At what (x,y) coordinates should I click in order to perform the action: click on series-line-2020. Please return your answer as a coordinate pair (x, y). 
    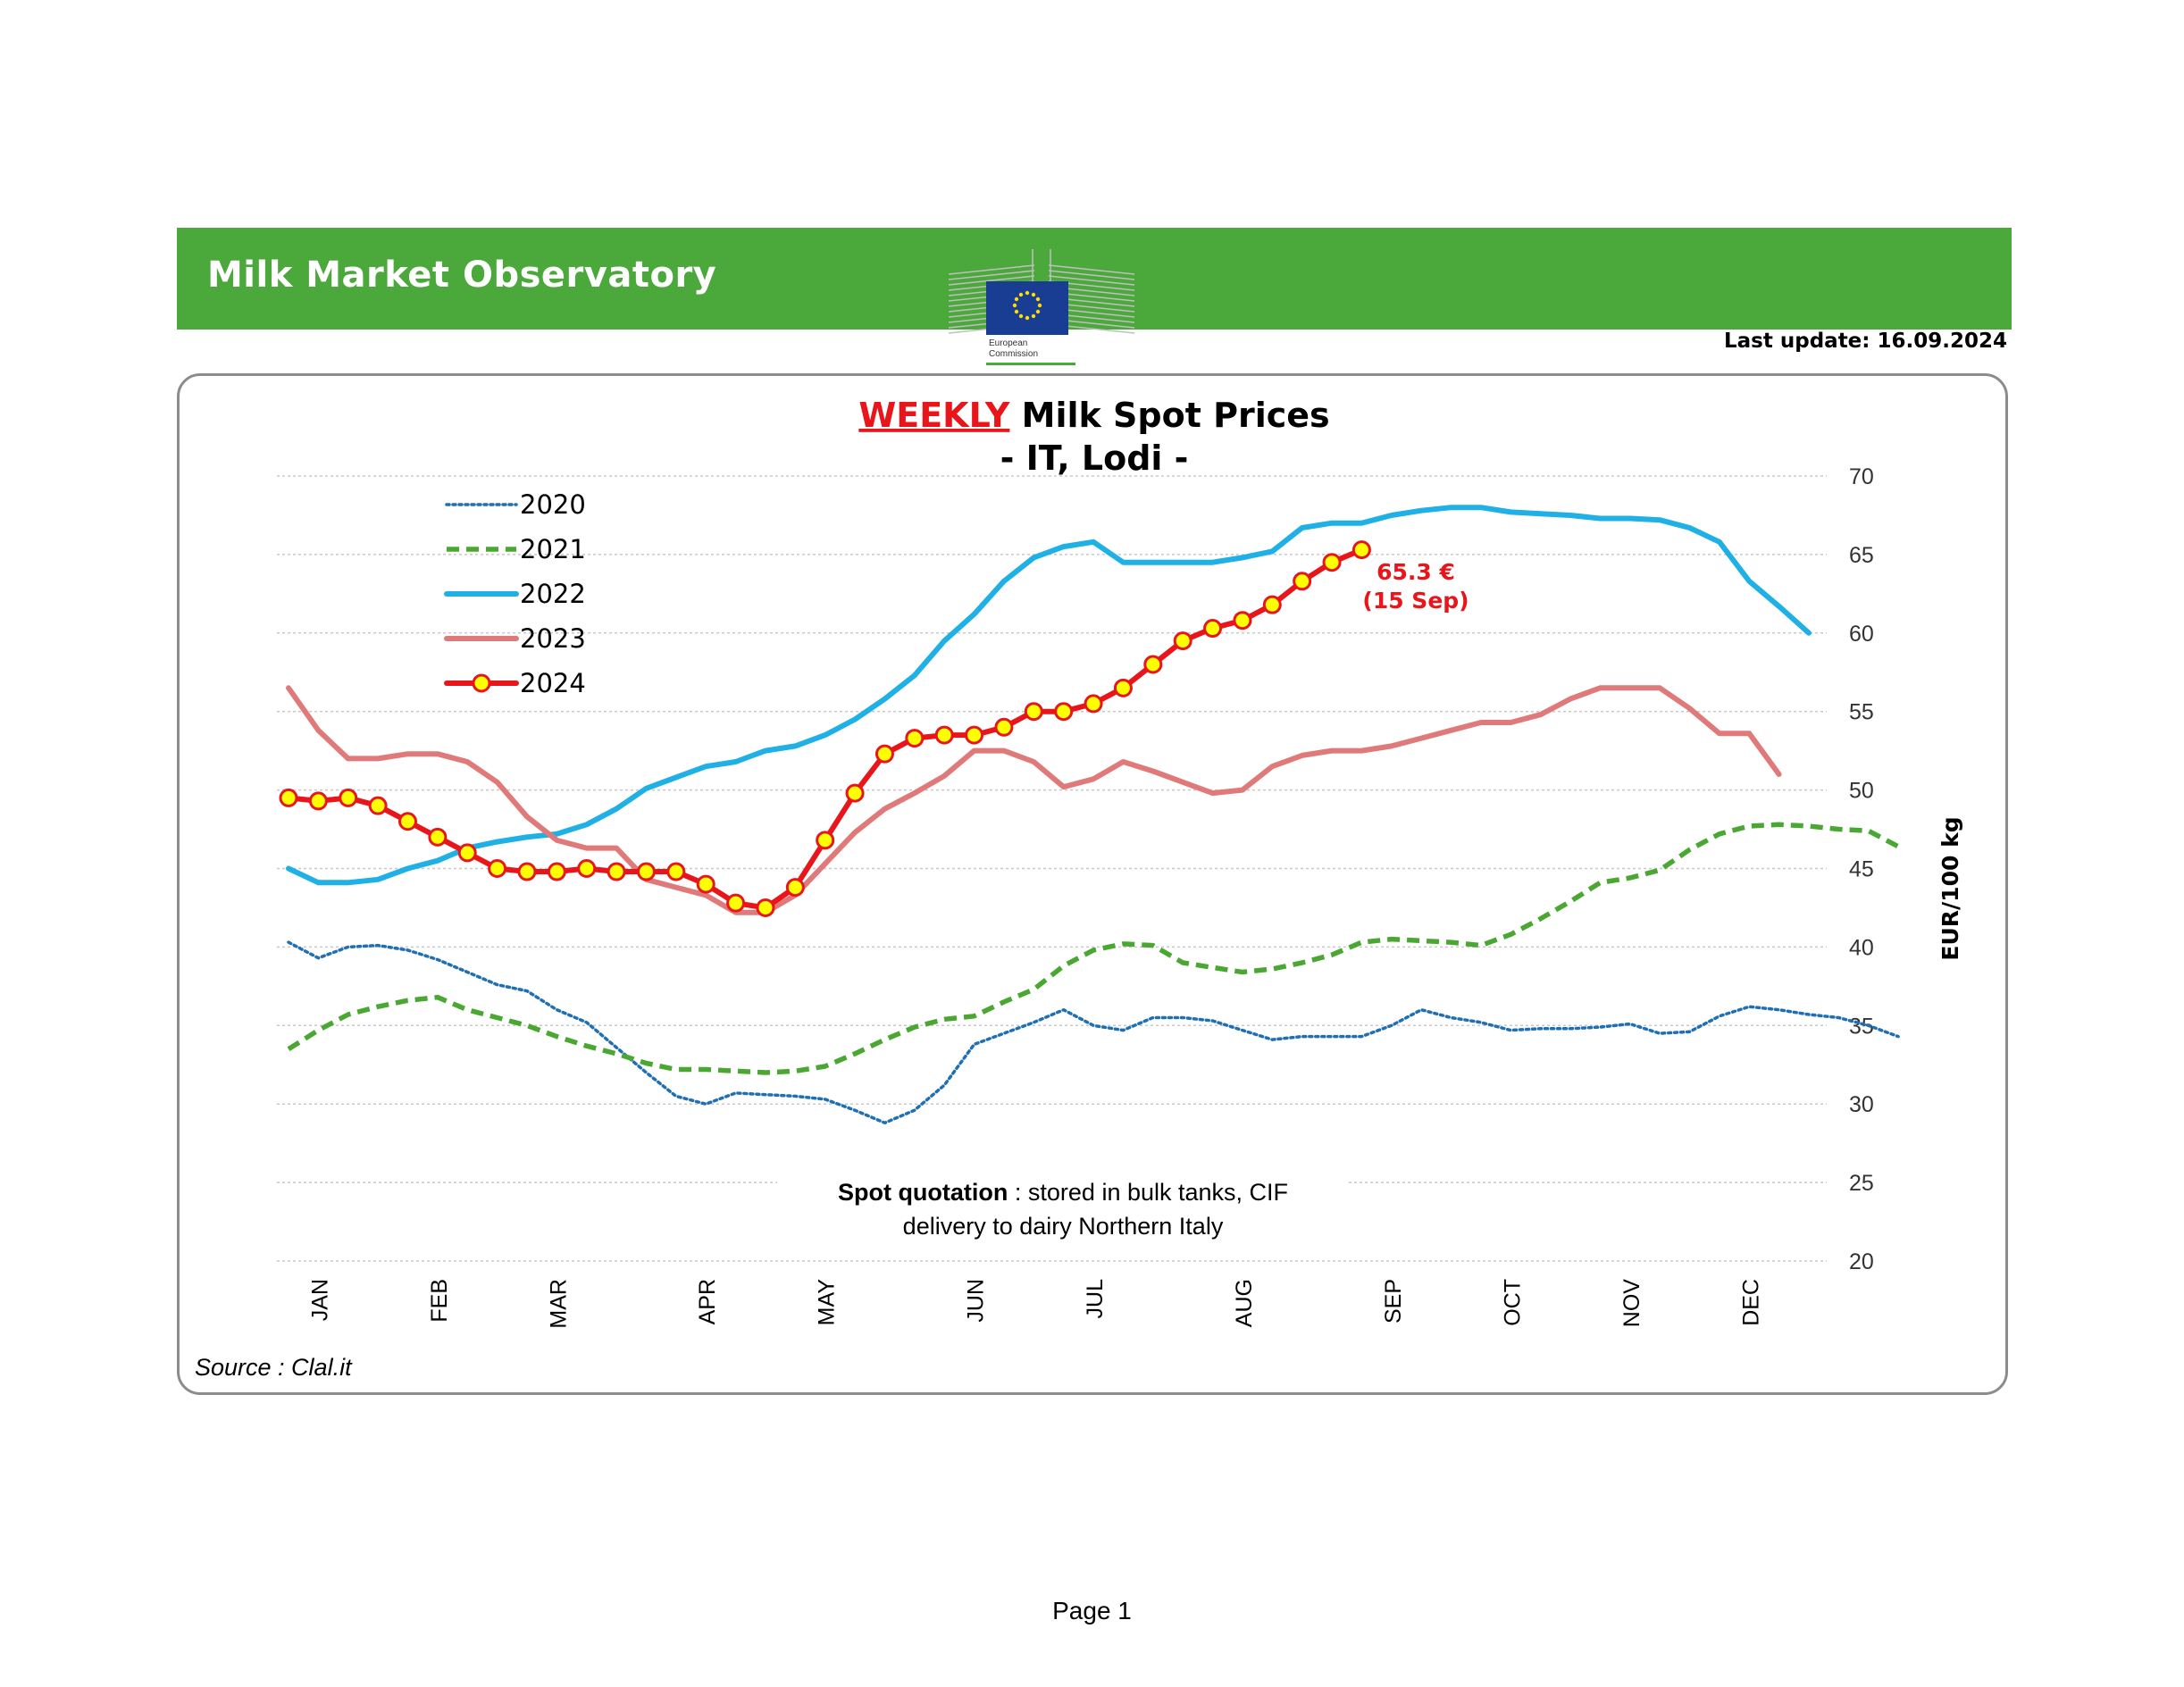
    Looking at the image, I should click on (1093, 1032).